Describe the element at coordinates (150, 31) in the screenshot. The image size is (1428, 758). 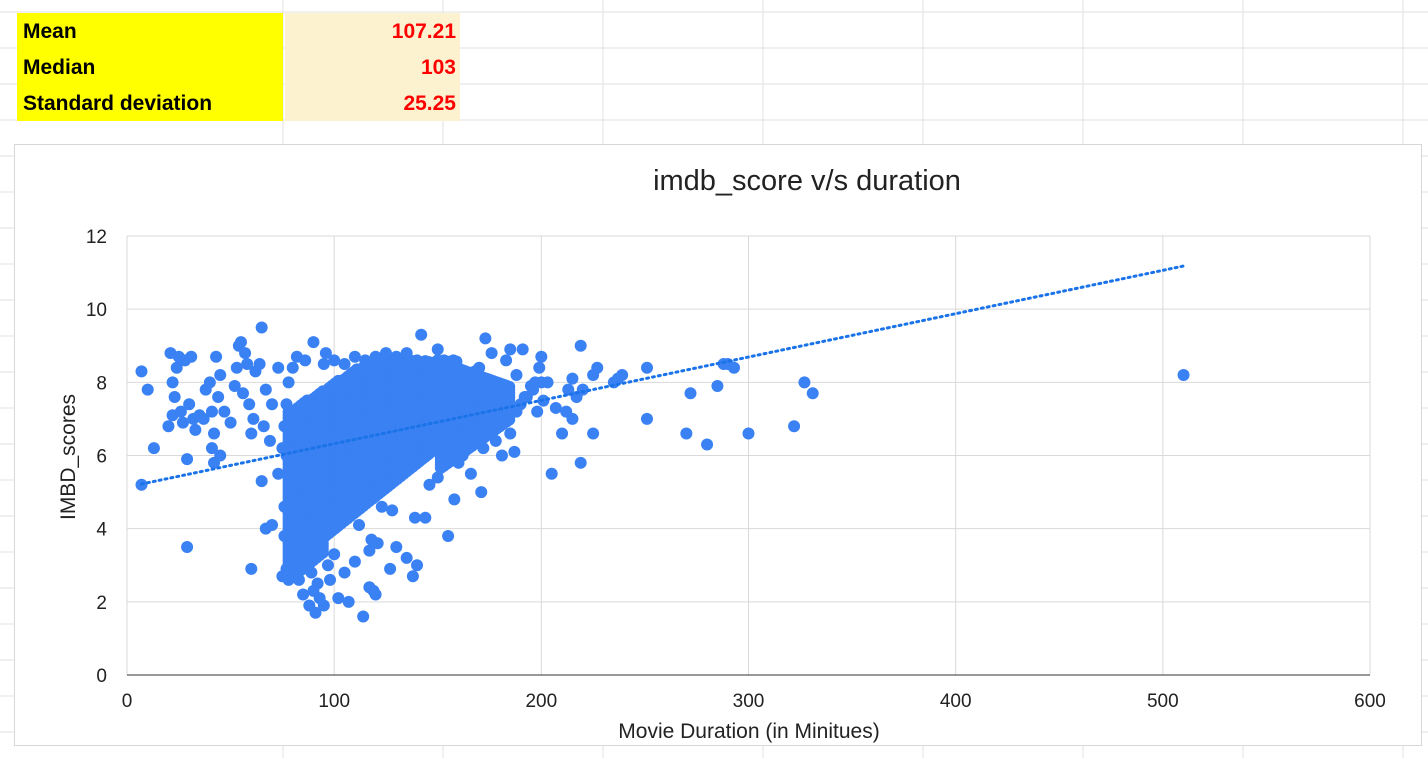
I see `stat-label-mean: Mean` at that location.